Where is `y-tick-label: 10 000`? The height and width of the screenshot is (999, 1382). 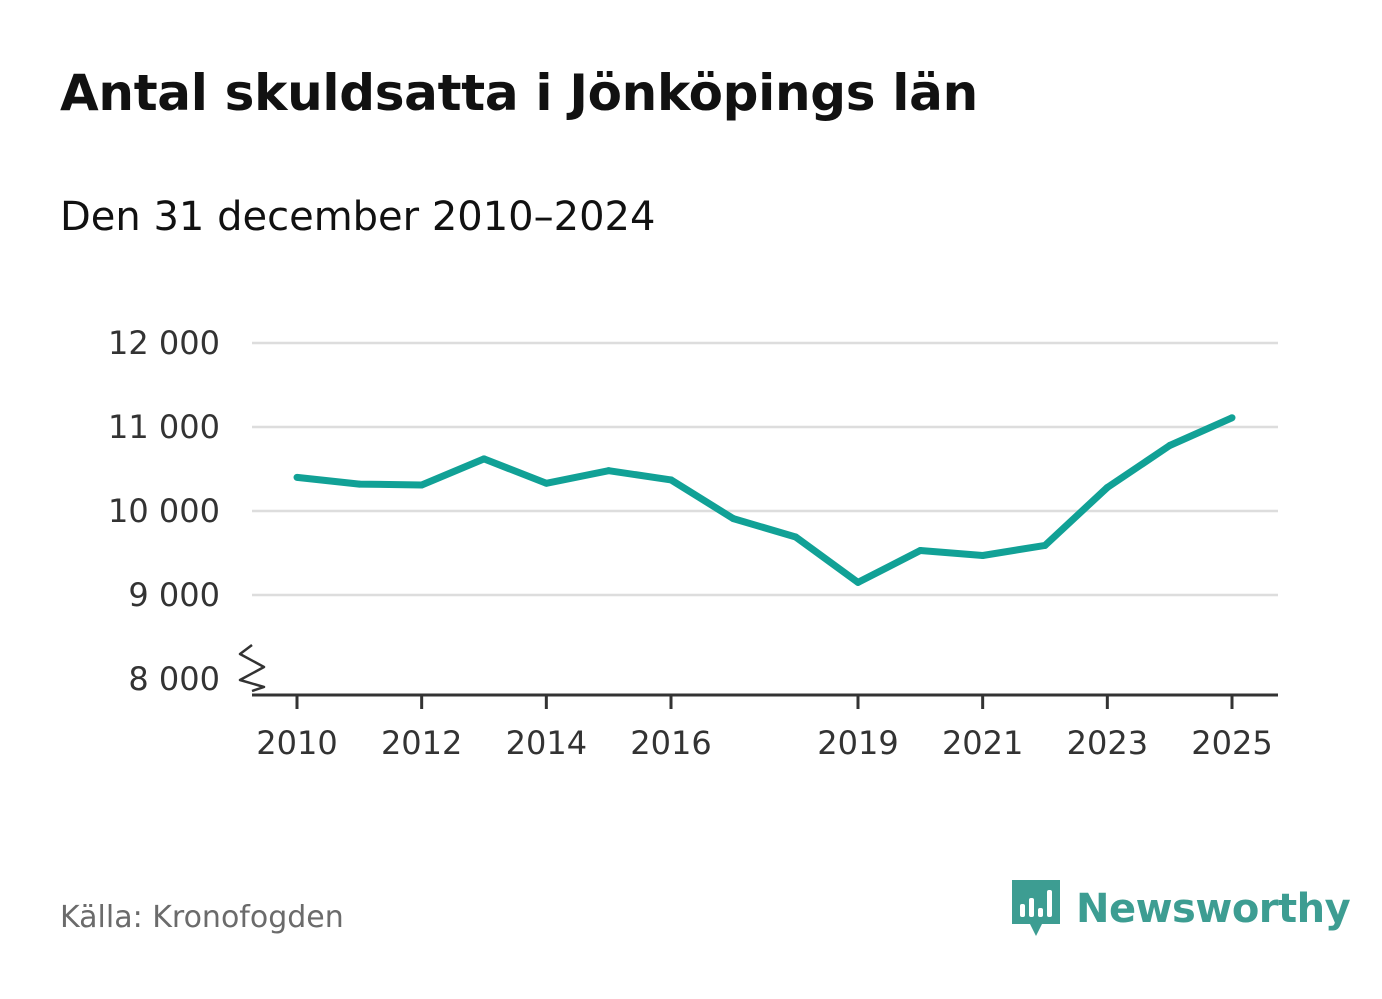 y-tick-label: 10 000 is located at coordinates (164, 511).